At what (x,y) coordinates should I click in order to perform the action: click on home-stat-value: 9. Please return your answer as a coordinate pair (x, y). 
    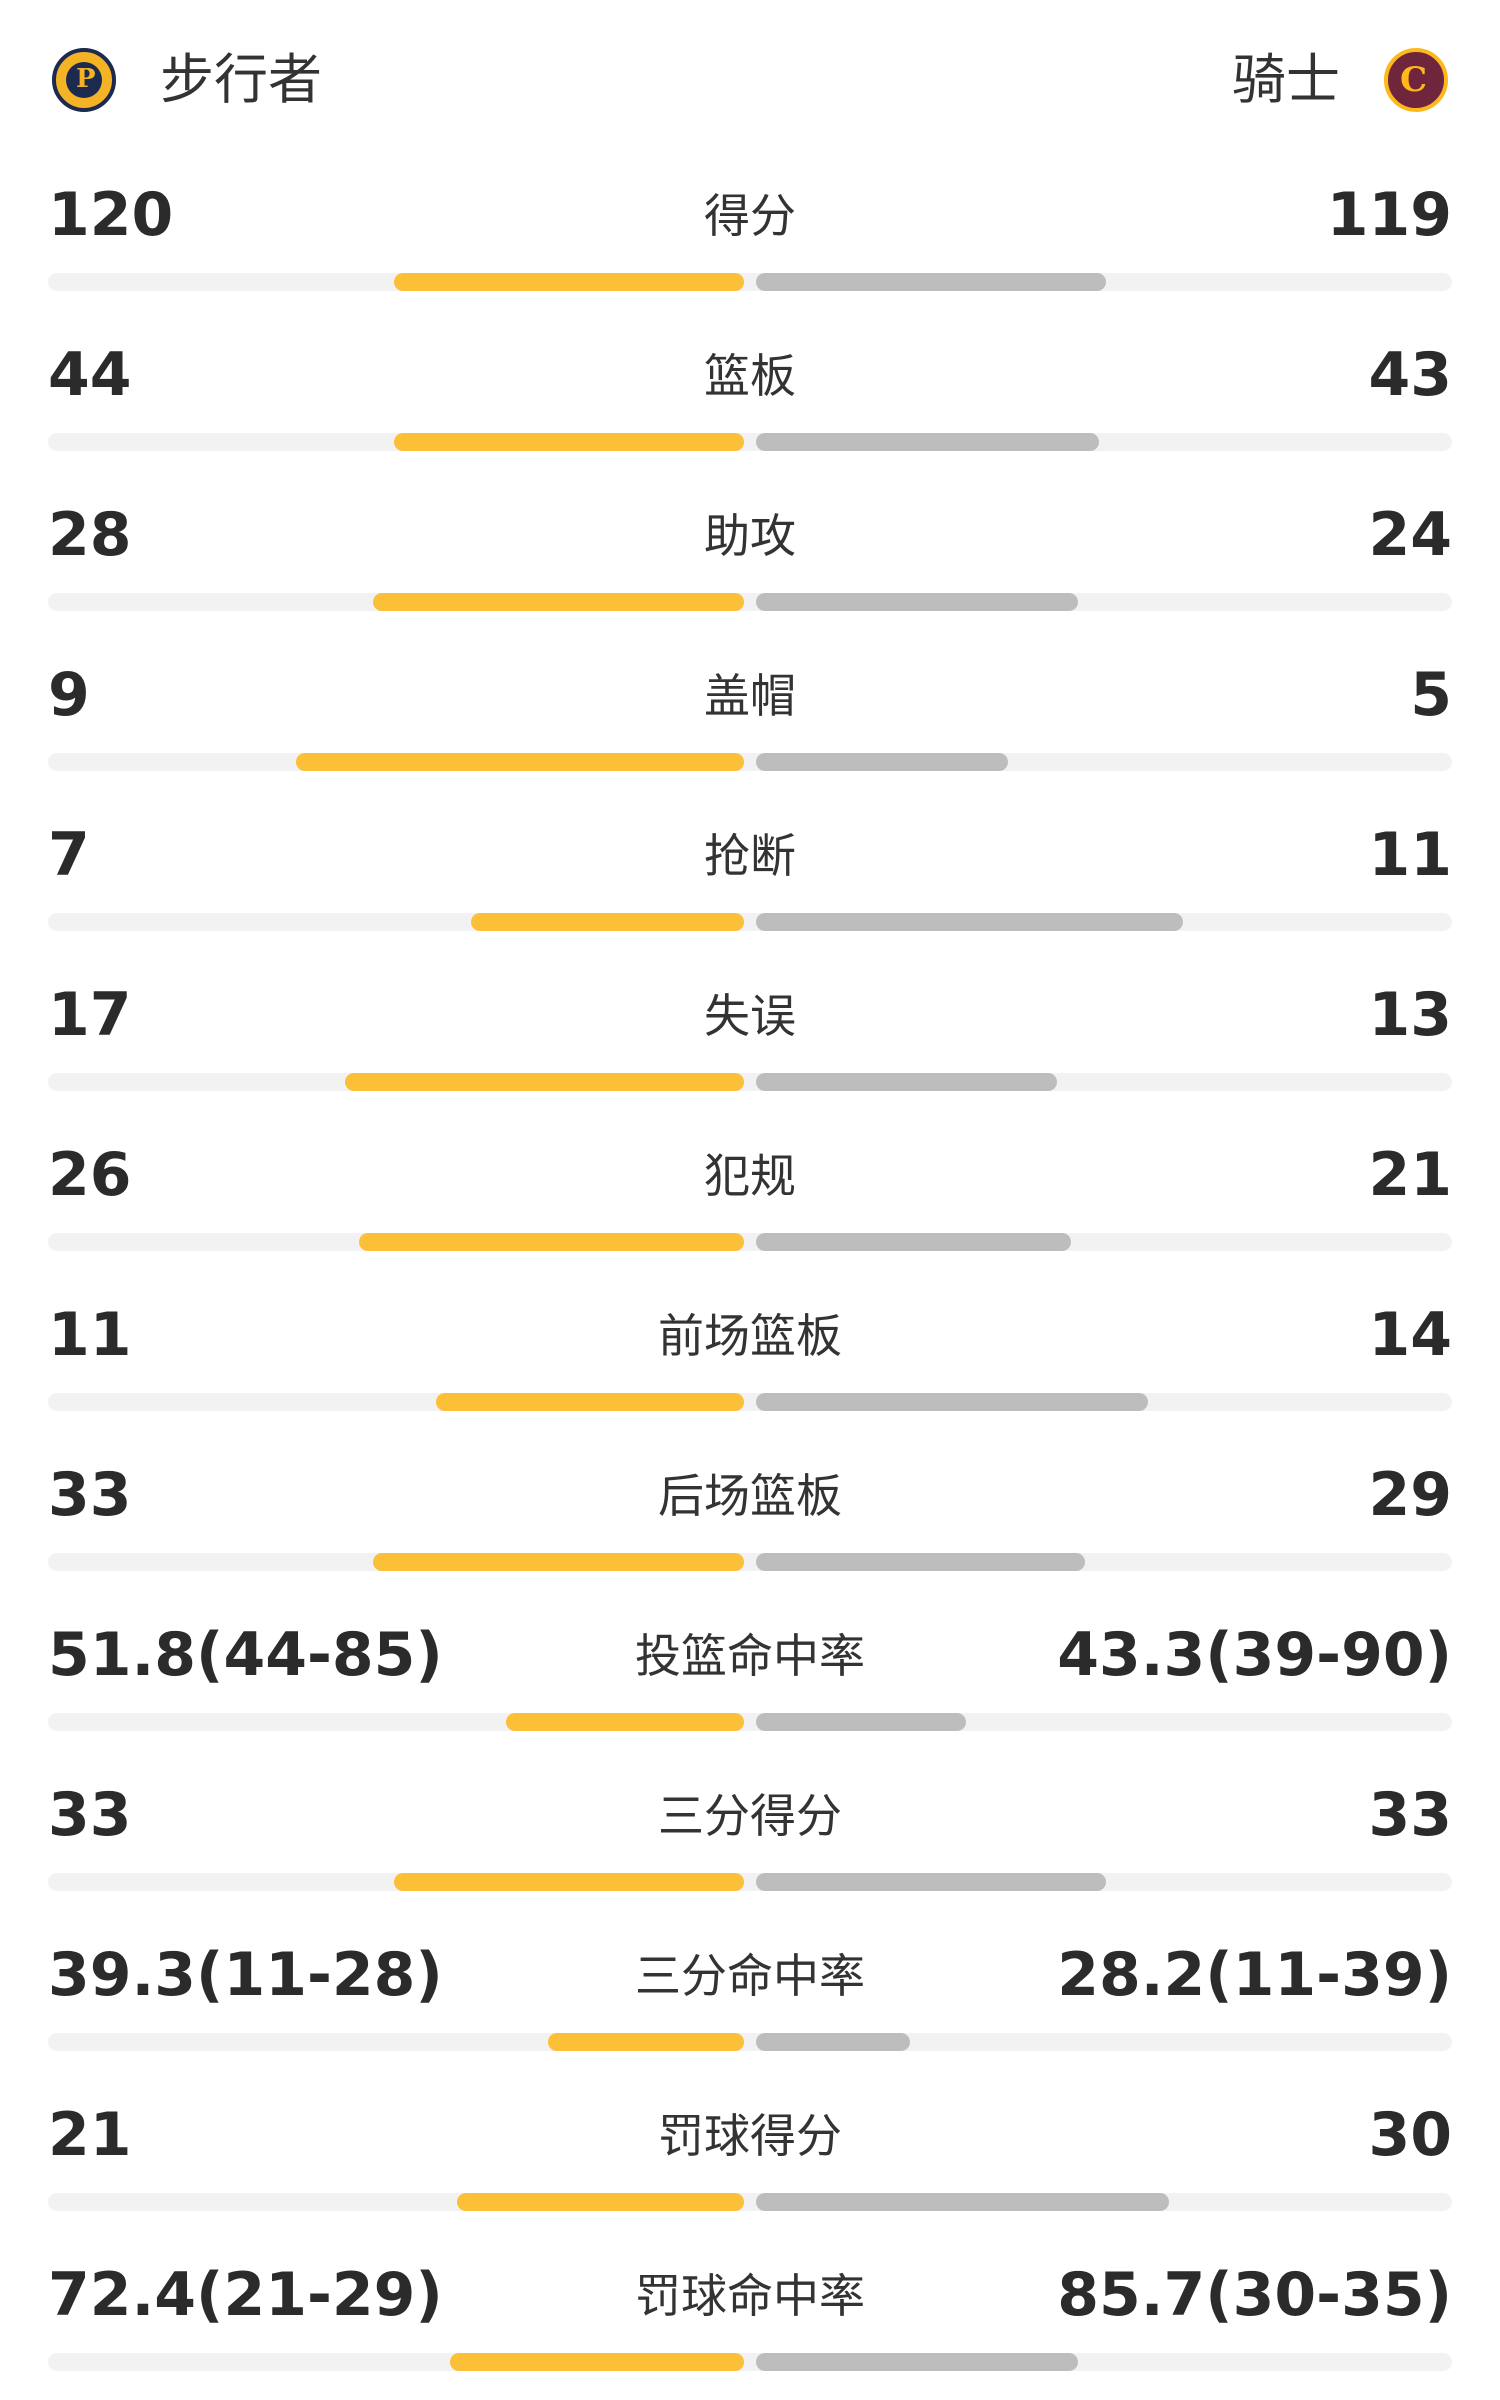
    Looking at the image, I should click on (69, 695).